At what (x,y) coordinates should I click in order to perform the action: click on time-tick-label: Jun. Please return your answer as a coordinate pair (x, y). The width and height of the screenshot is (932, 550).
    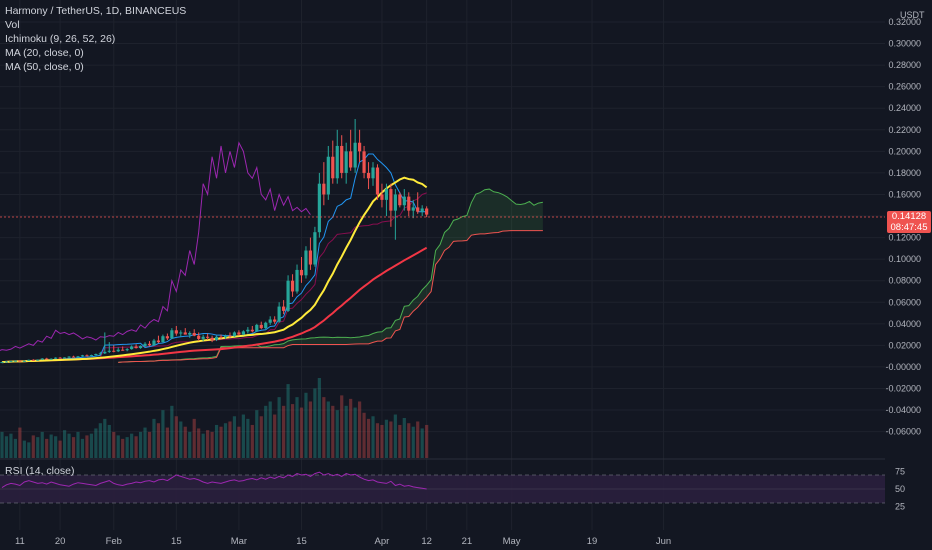
    Looking at the image, I should click on (663, 541).